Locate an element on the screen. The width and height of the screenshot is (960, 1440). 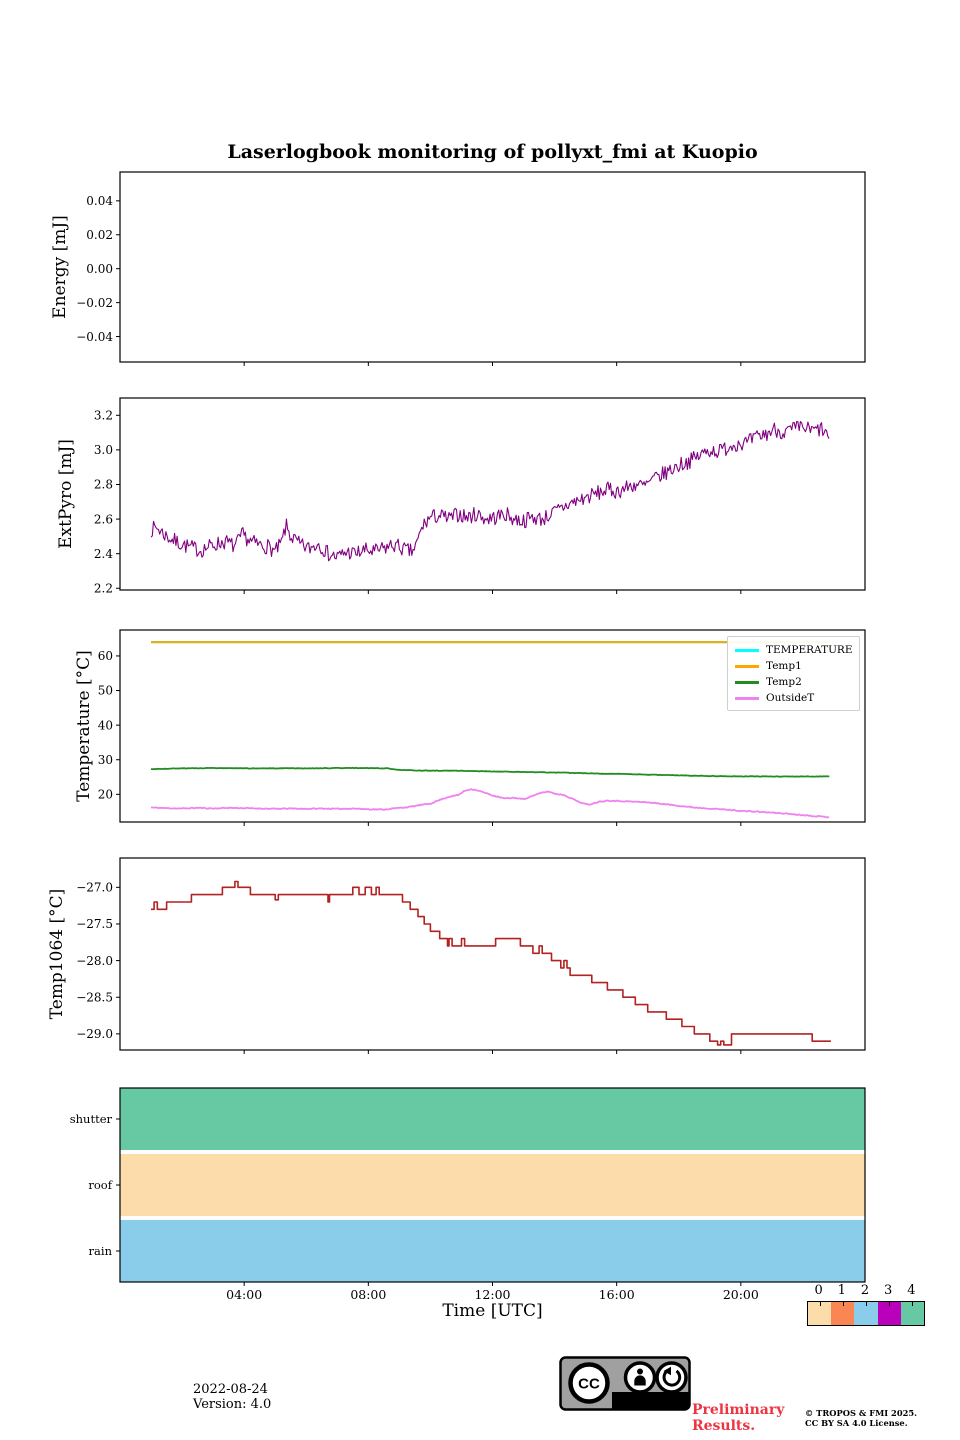
extpyro-plot: 3.2 3.0 2.8 2.6 2.4 2.2 is located at coordinates (480, 496).